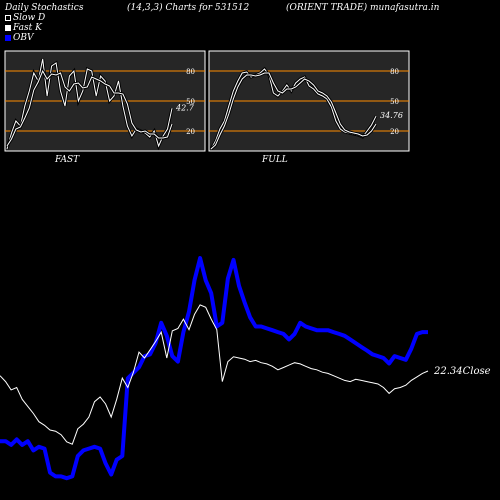  What do you see at coordinates (8, 17) in the screenshot?
I see `legend-swatch-slow-d` at bounding box center [8, 17].